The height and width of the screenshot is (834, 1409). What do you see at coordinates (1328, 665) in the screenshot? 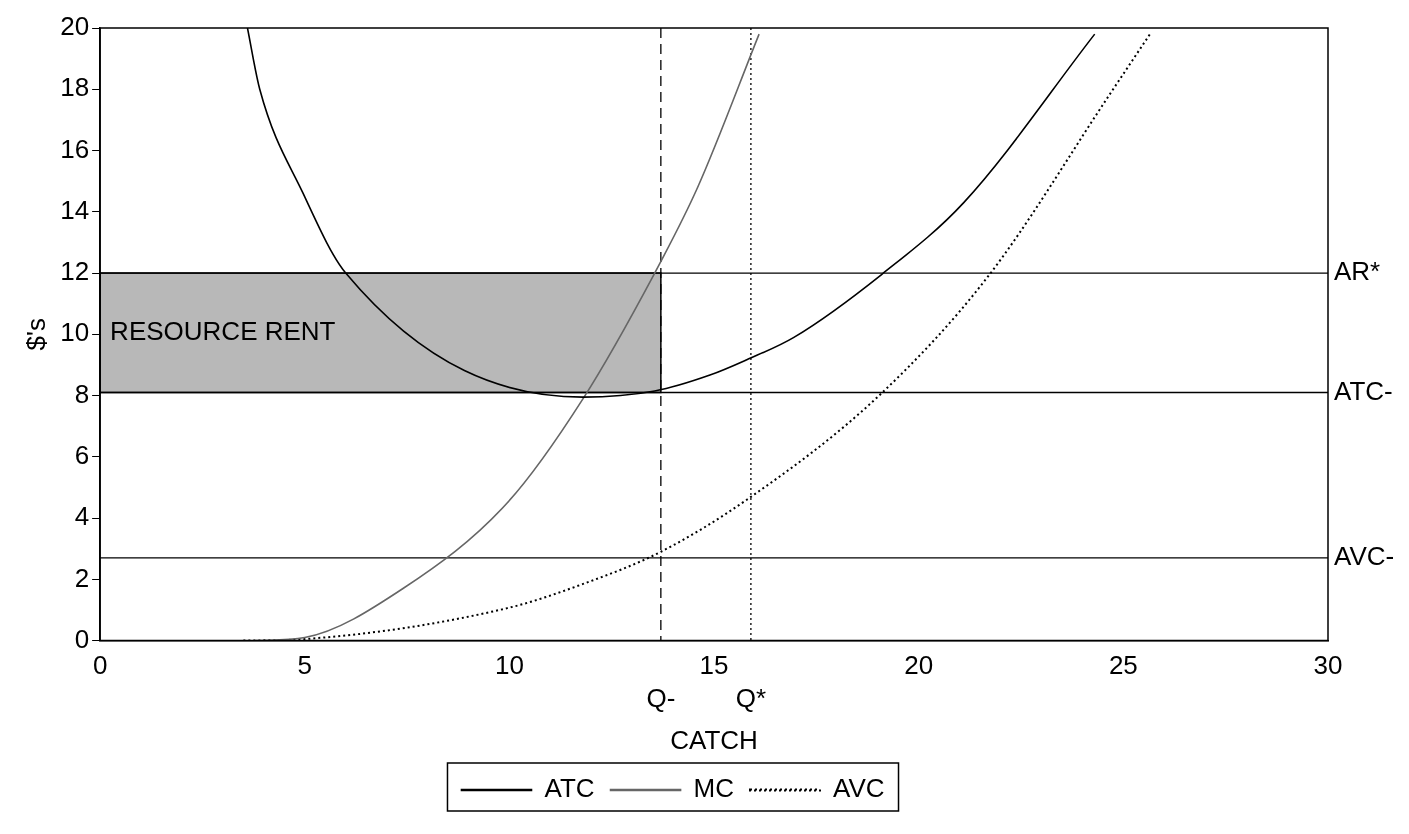
I see `x-tick-label: 30` at bounding box center [1328, 665].